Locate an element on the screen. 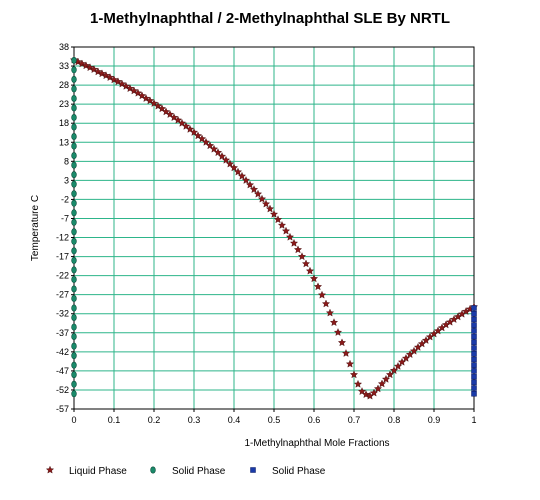  y-tick-label: -42 is located at coordinates (62, 352).